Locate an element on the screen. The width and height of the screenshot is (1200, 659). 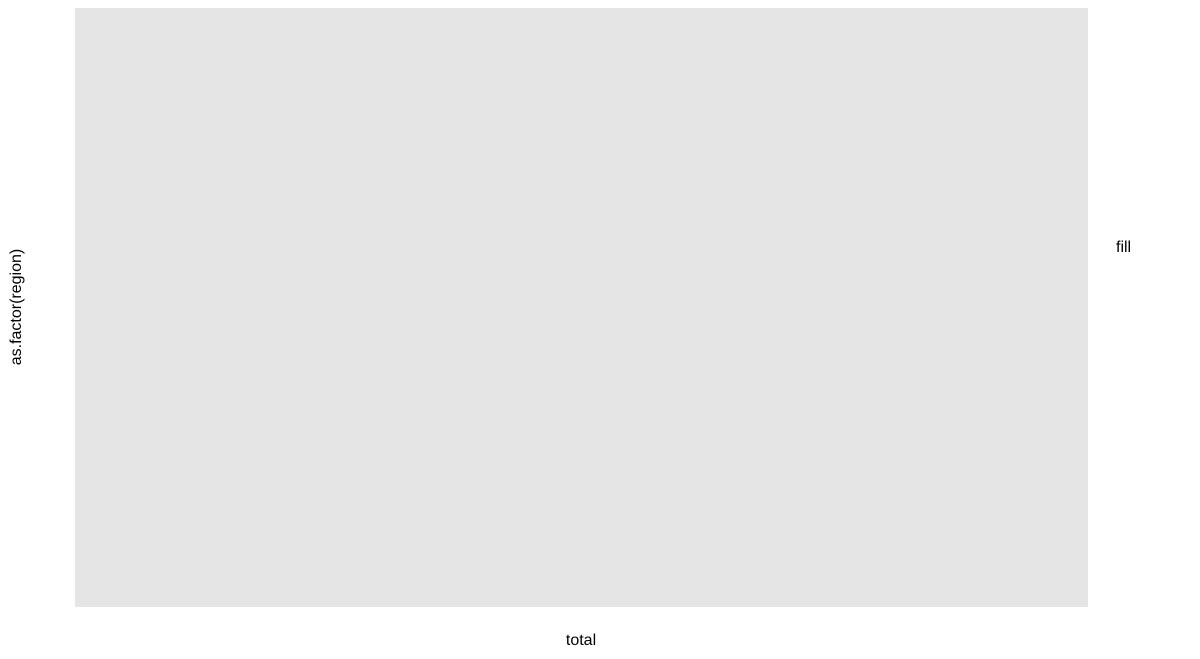
y-axis-title: as.factor(region) is located at coordinates (16, 307).